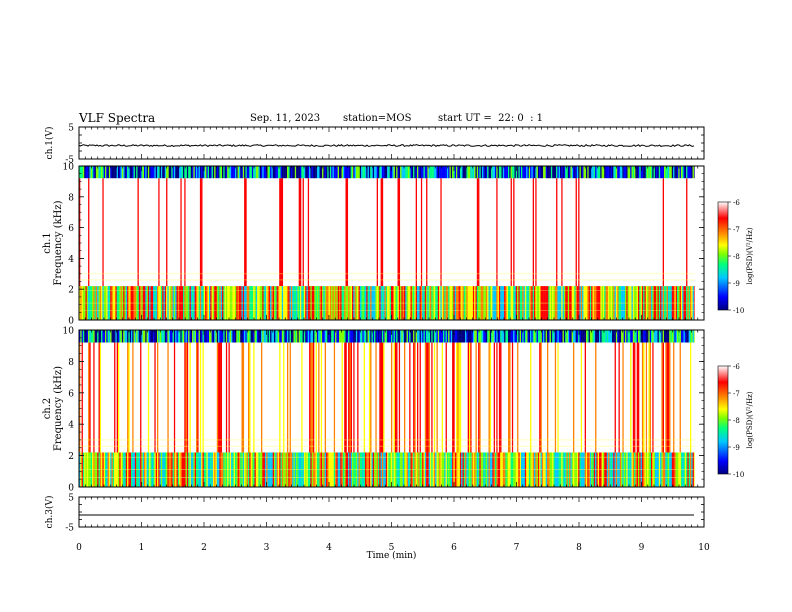 The height and width of the screenshot is (612, 792). I want to click on colorbar-label: log(PSD)(V²/Hz), so click(750, 255).